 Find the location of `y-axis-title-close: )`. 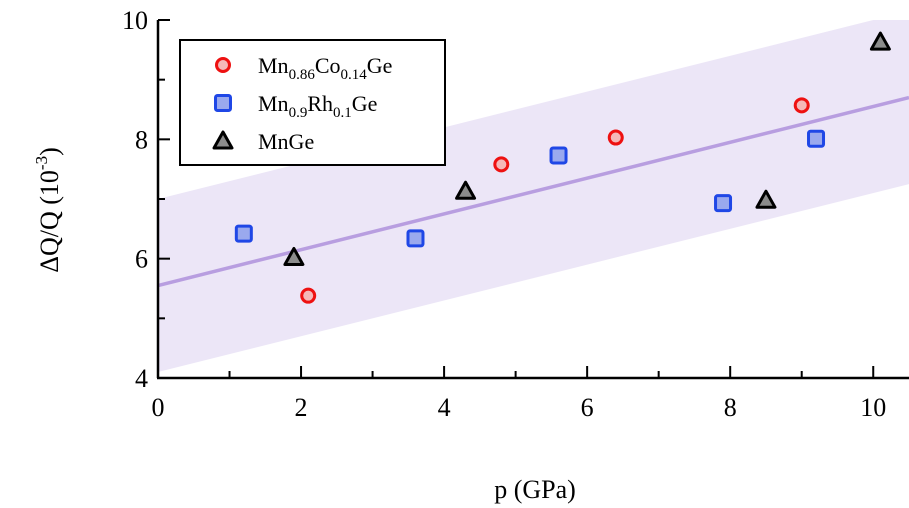

y-axis-title-close: ) is located at coordinates (49, 151).